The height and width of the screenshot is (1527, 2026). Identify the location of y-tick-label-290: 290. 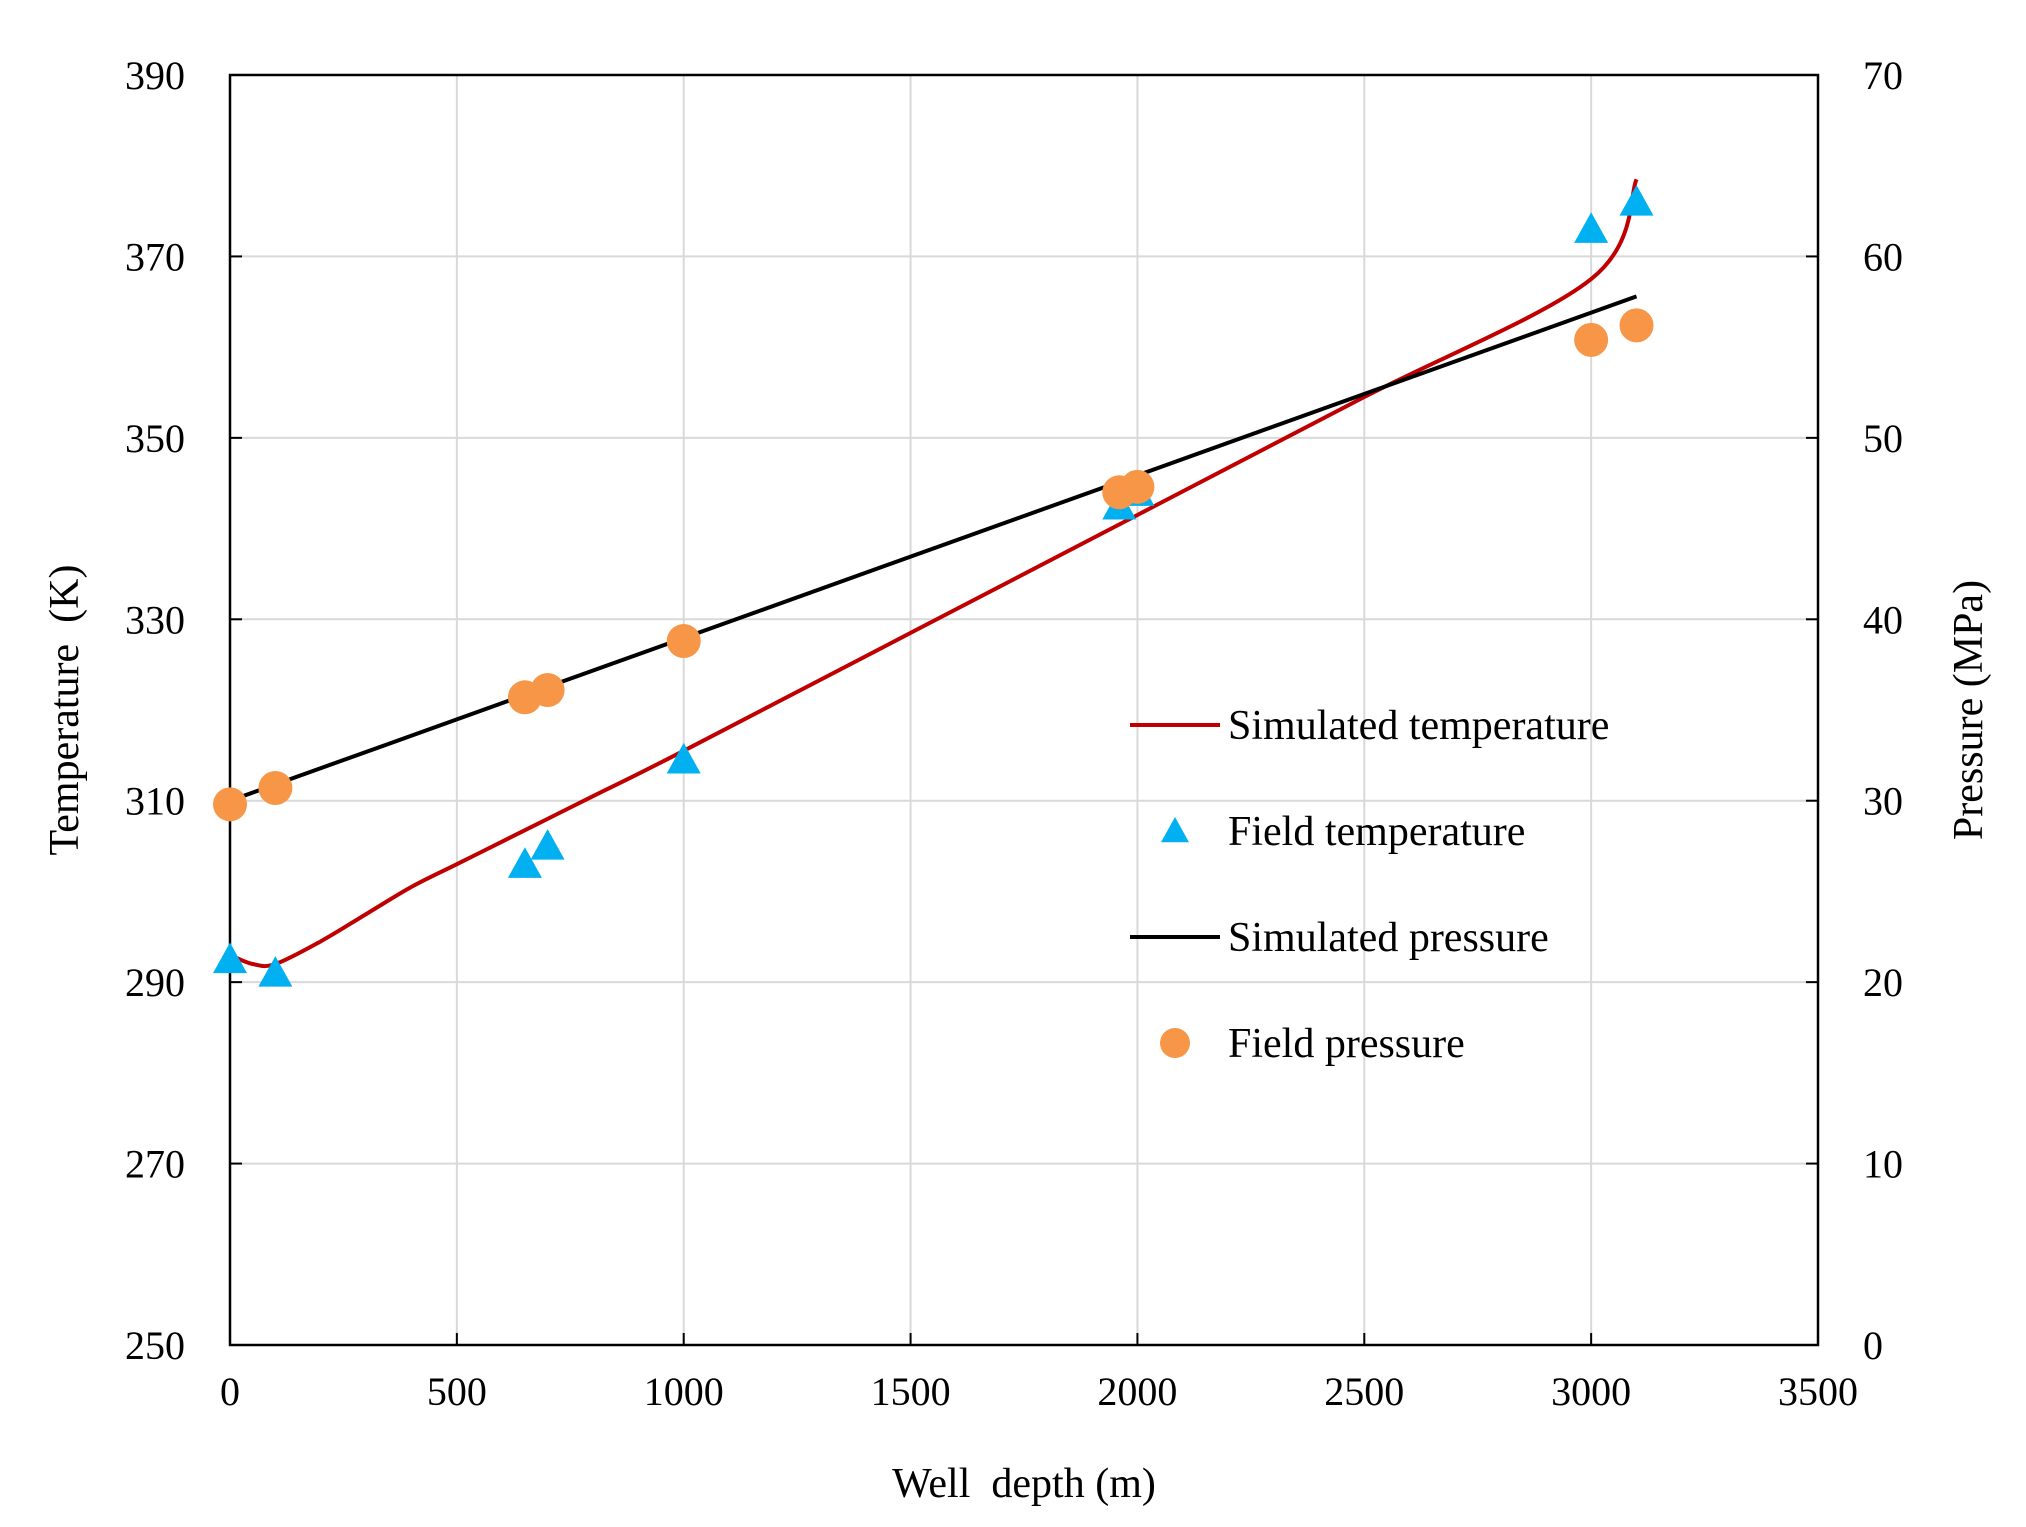
(155, 982).